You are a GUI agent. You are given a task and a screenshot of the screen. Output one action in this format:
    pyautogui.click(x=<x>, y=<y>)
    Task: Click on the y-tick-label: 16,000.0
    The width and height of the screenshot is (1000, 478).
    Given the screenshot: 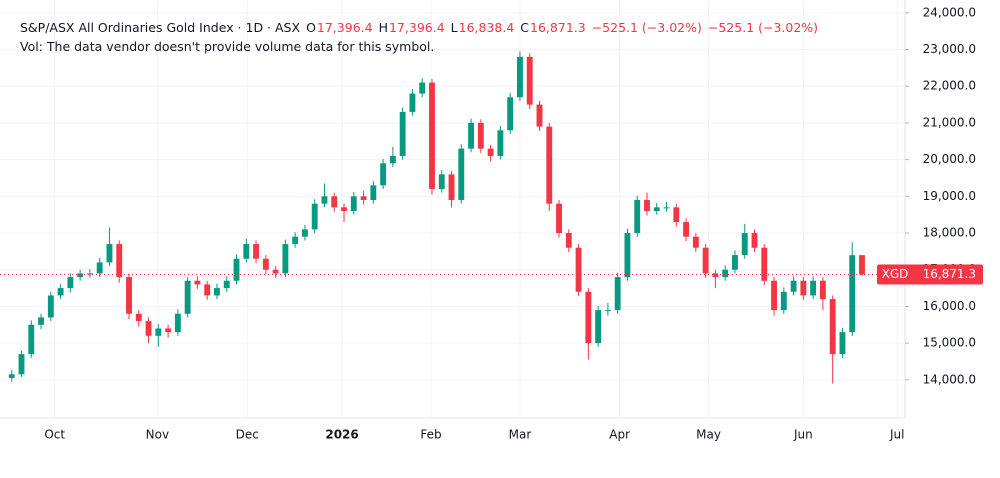 What is the action you would take?
    pyautogui.click(x=949, y=306)
    